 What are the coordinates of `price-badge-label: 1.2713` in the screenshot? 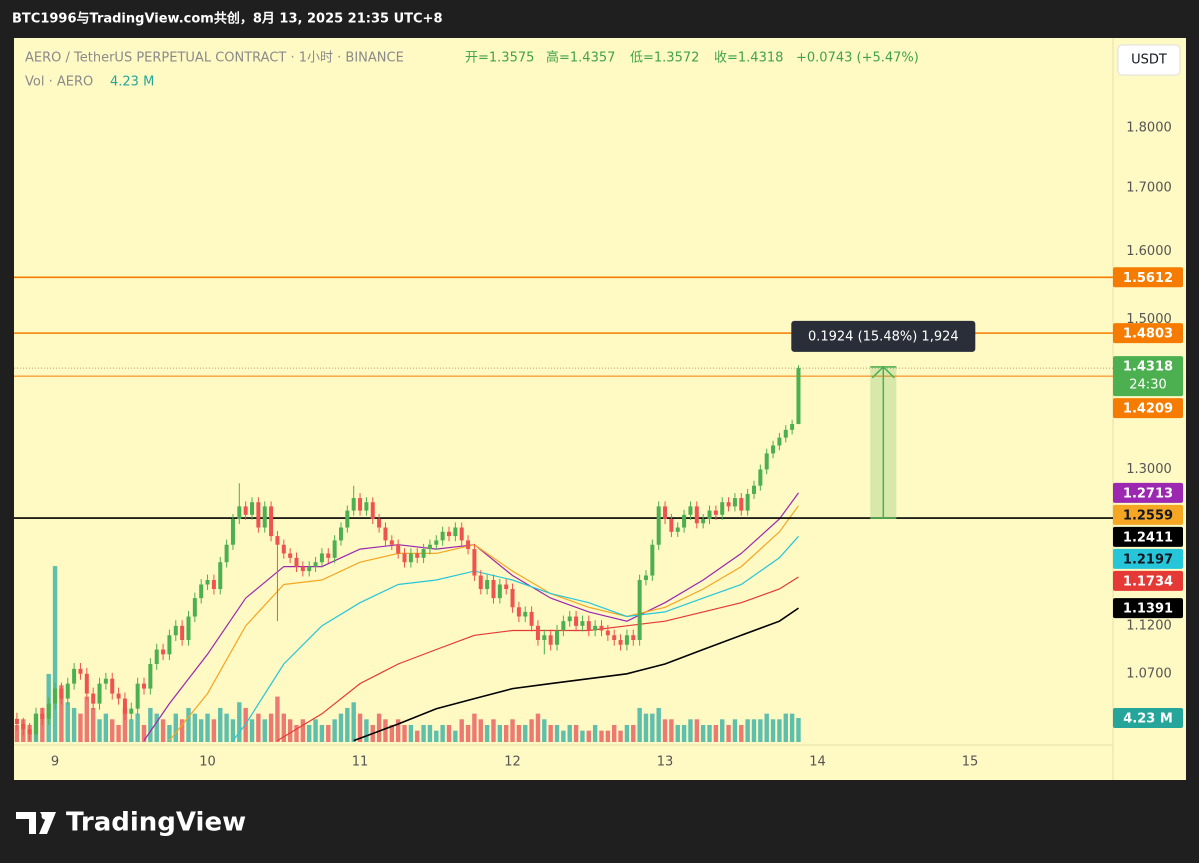 It's located at (1148, 493).